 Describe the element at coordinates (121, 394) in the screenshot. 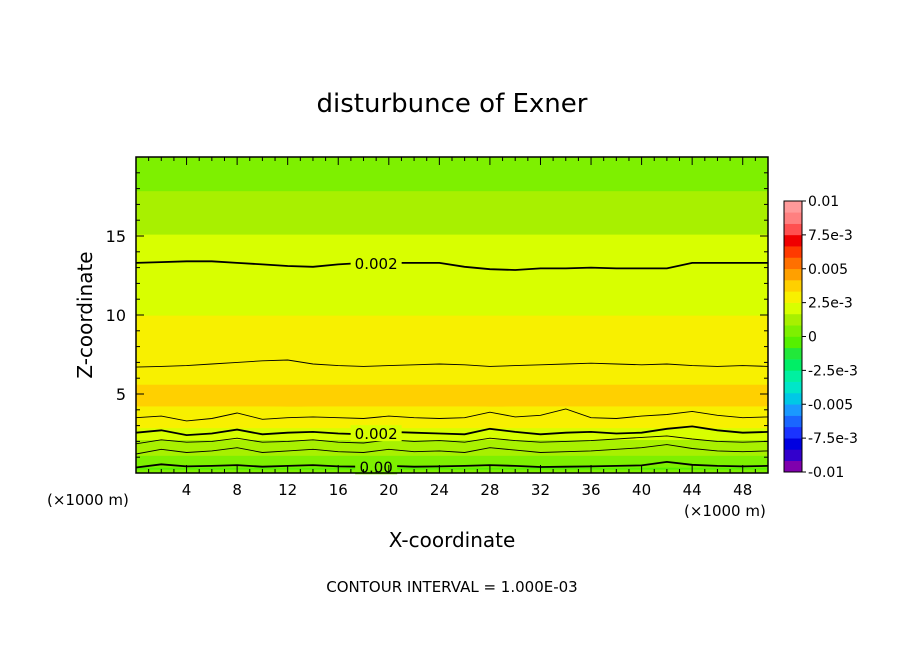

I see `y-tick-label: 5` at that location.